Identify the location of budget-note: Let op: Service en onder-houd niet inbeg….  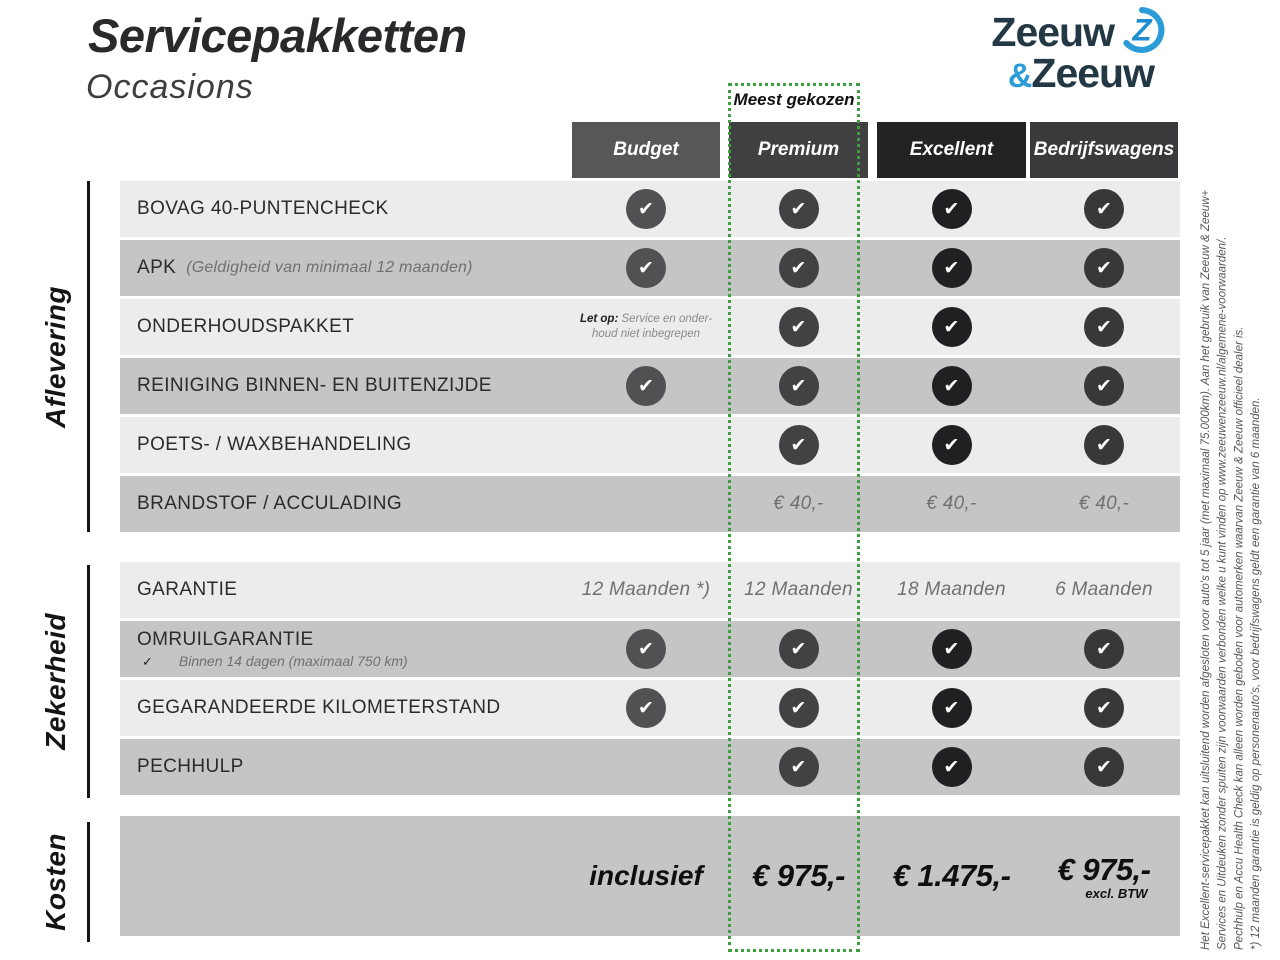
(646, 326).